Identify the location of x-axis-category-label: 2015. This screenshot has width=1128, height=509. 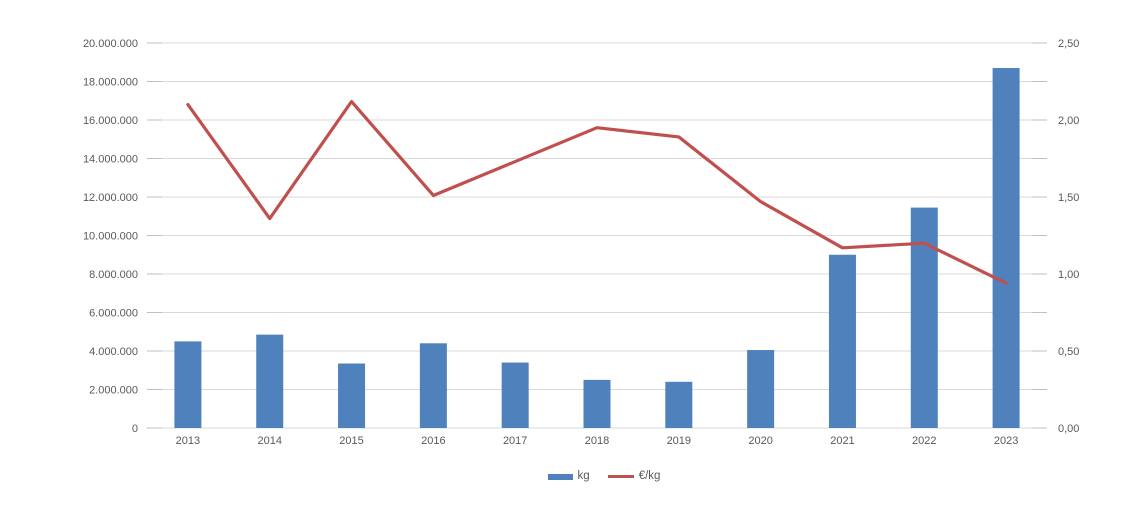
(351, 441).